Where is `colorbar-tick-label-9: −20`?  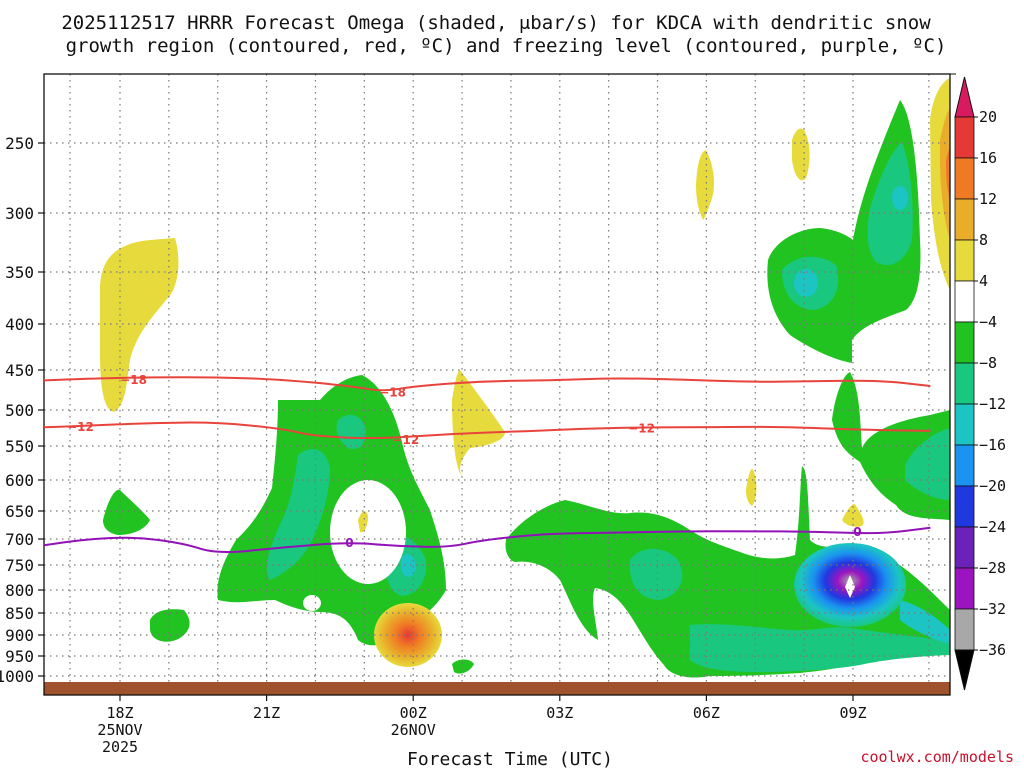 colorbar-tick-label-9: −20 is located at coordinates (992, 486).